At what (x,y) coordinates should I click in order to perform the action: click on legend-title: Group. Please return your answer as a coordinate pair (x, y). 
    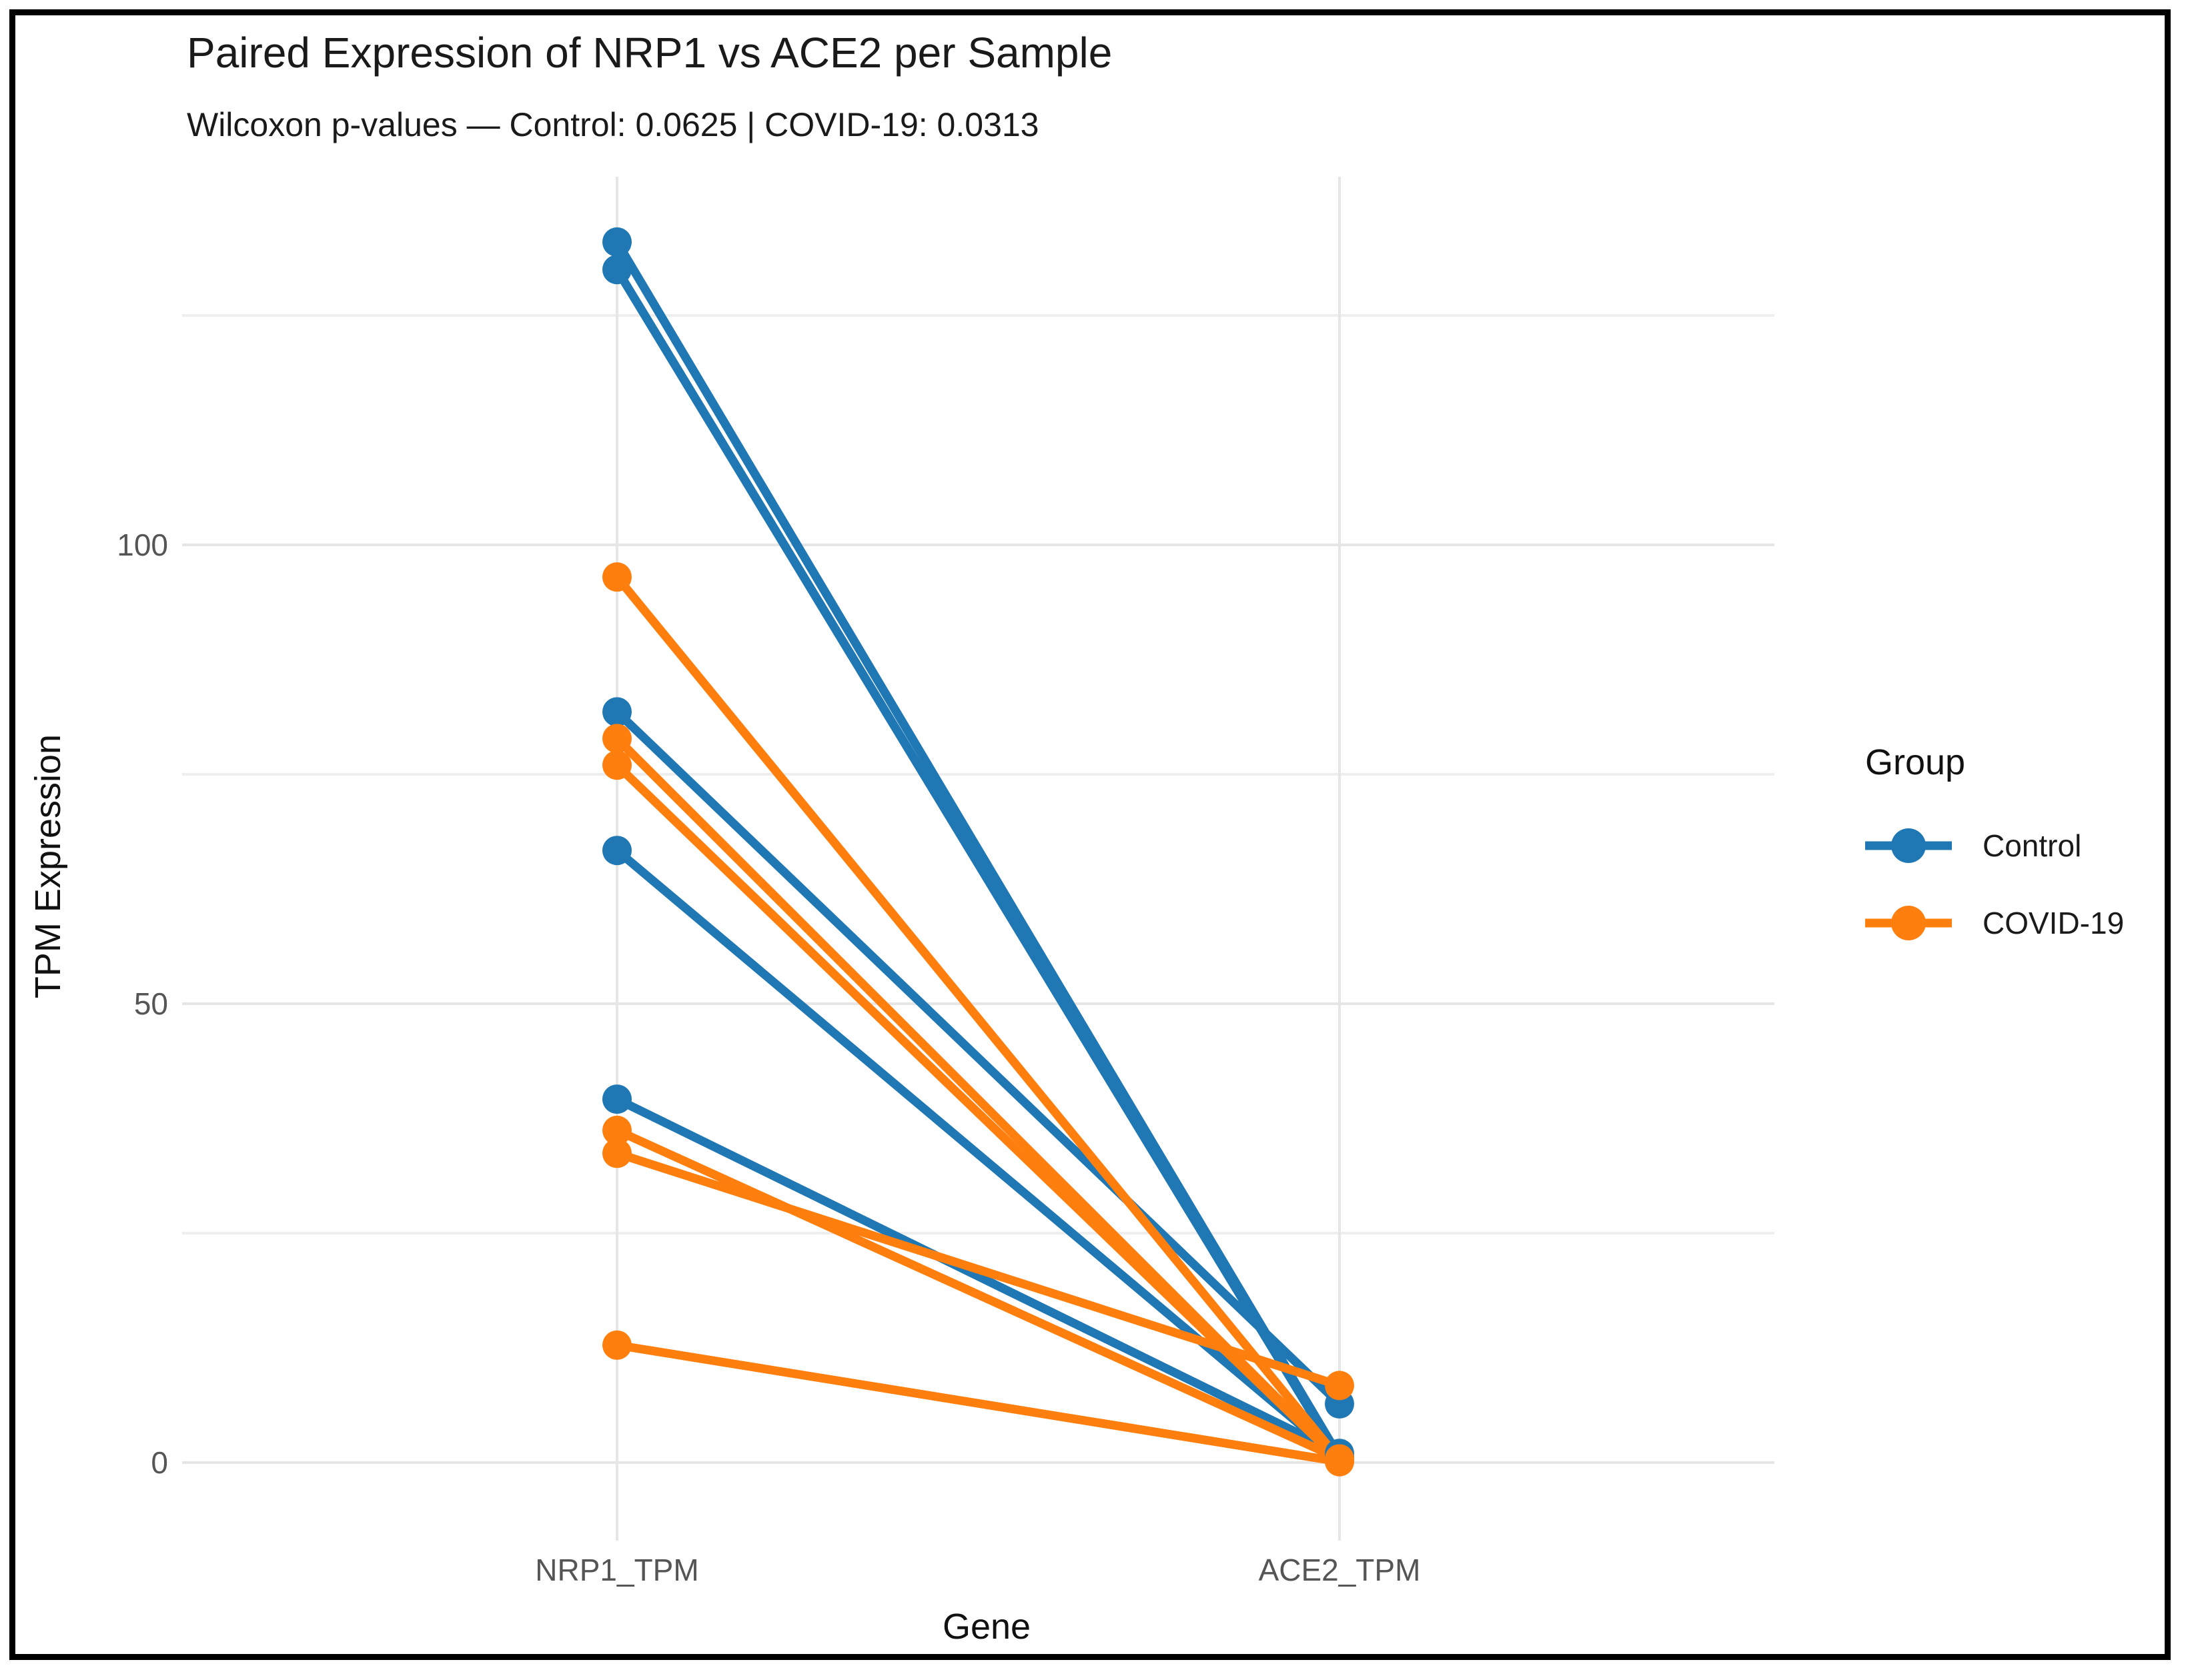
    Looking at the image, I should click on (1915, 762).